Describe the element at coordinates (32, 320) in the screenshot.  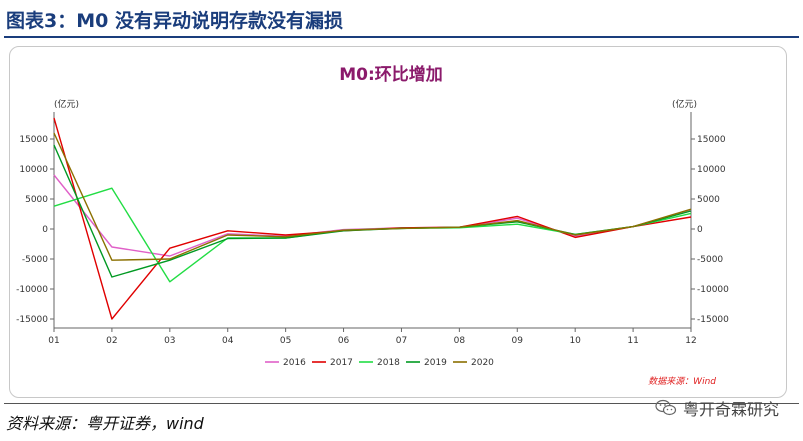
I see `y-tick-label-left: -15000` at that location.